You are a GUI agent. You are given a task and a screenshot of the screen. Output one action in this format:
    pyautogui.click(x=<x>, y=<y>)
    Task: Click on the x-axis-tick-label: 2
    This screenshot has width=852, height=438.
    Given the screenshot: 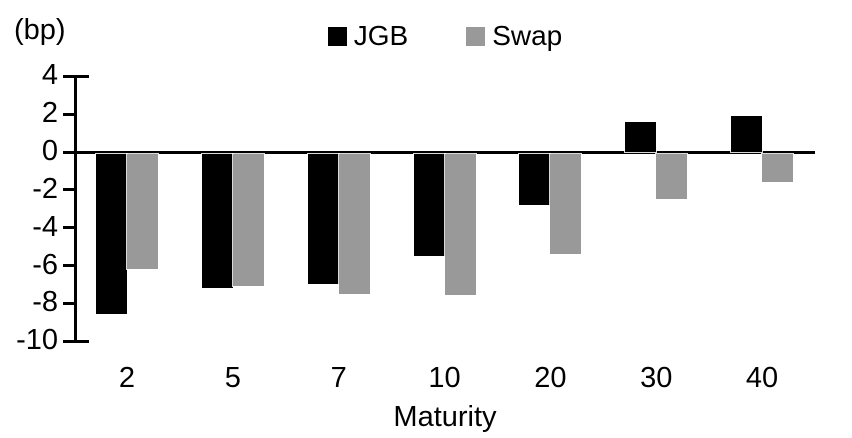 What is the action you would take?
    pyautogui.click(x=126, y=378)
    